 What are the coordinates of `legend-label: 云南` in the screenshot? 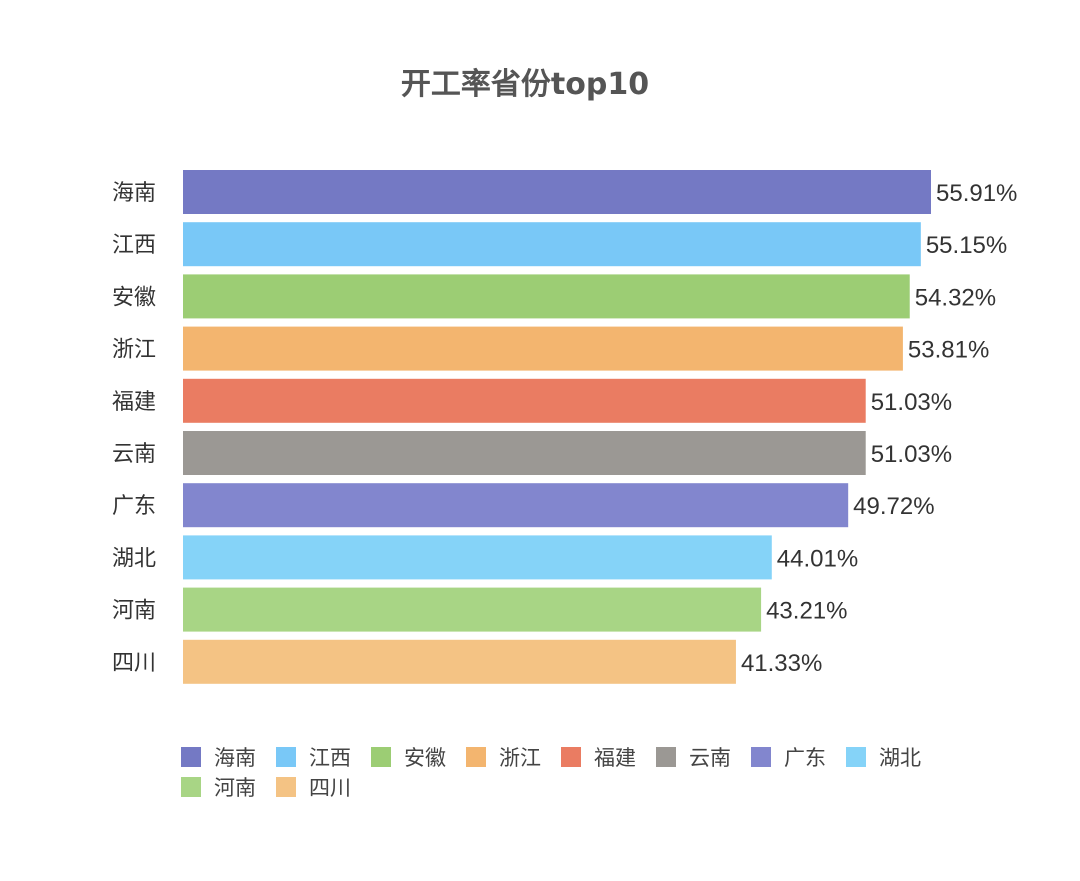 It's located at (710, 758).